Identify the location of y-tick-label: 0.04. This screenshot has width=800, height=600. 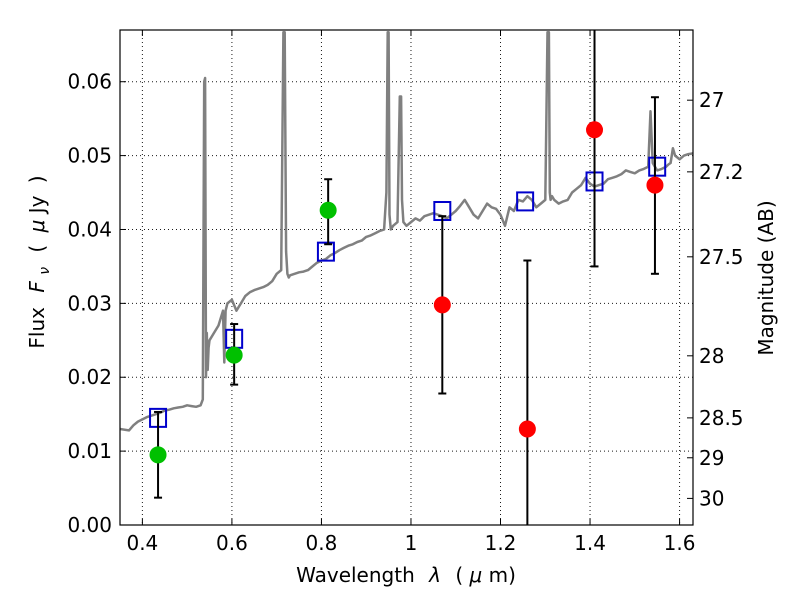
(89, 229).